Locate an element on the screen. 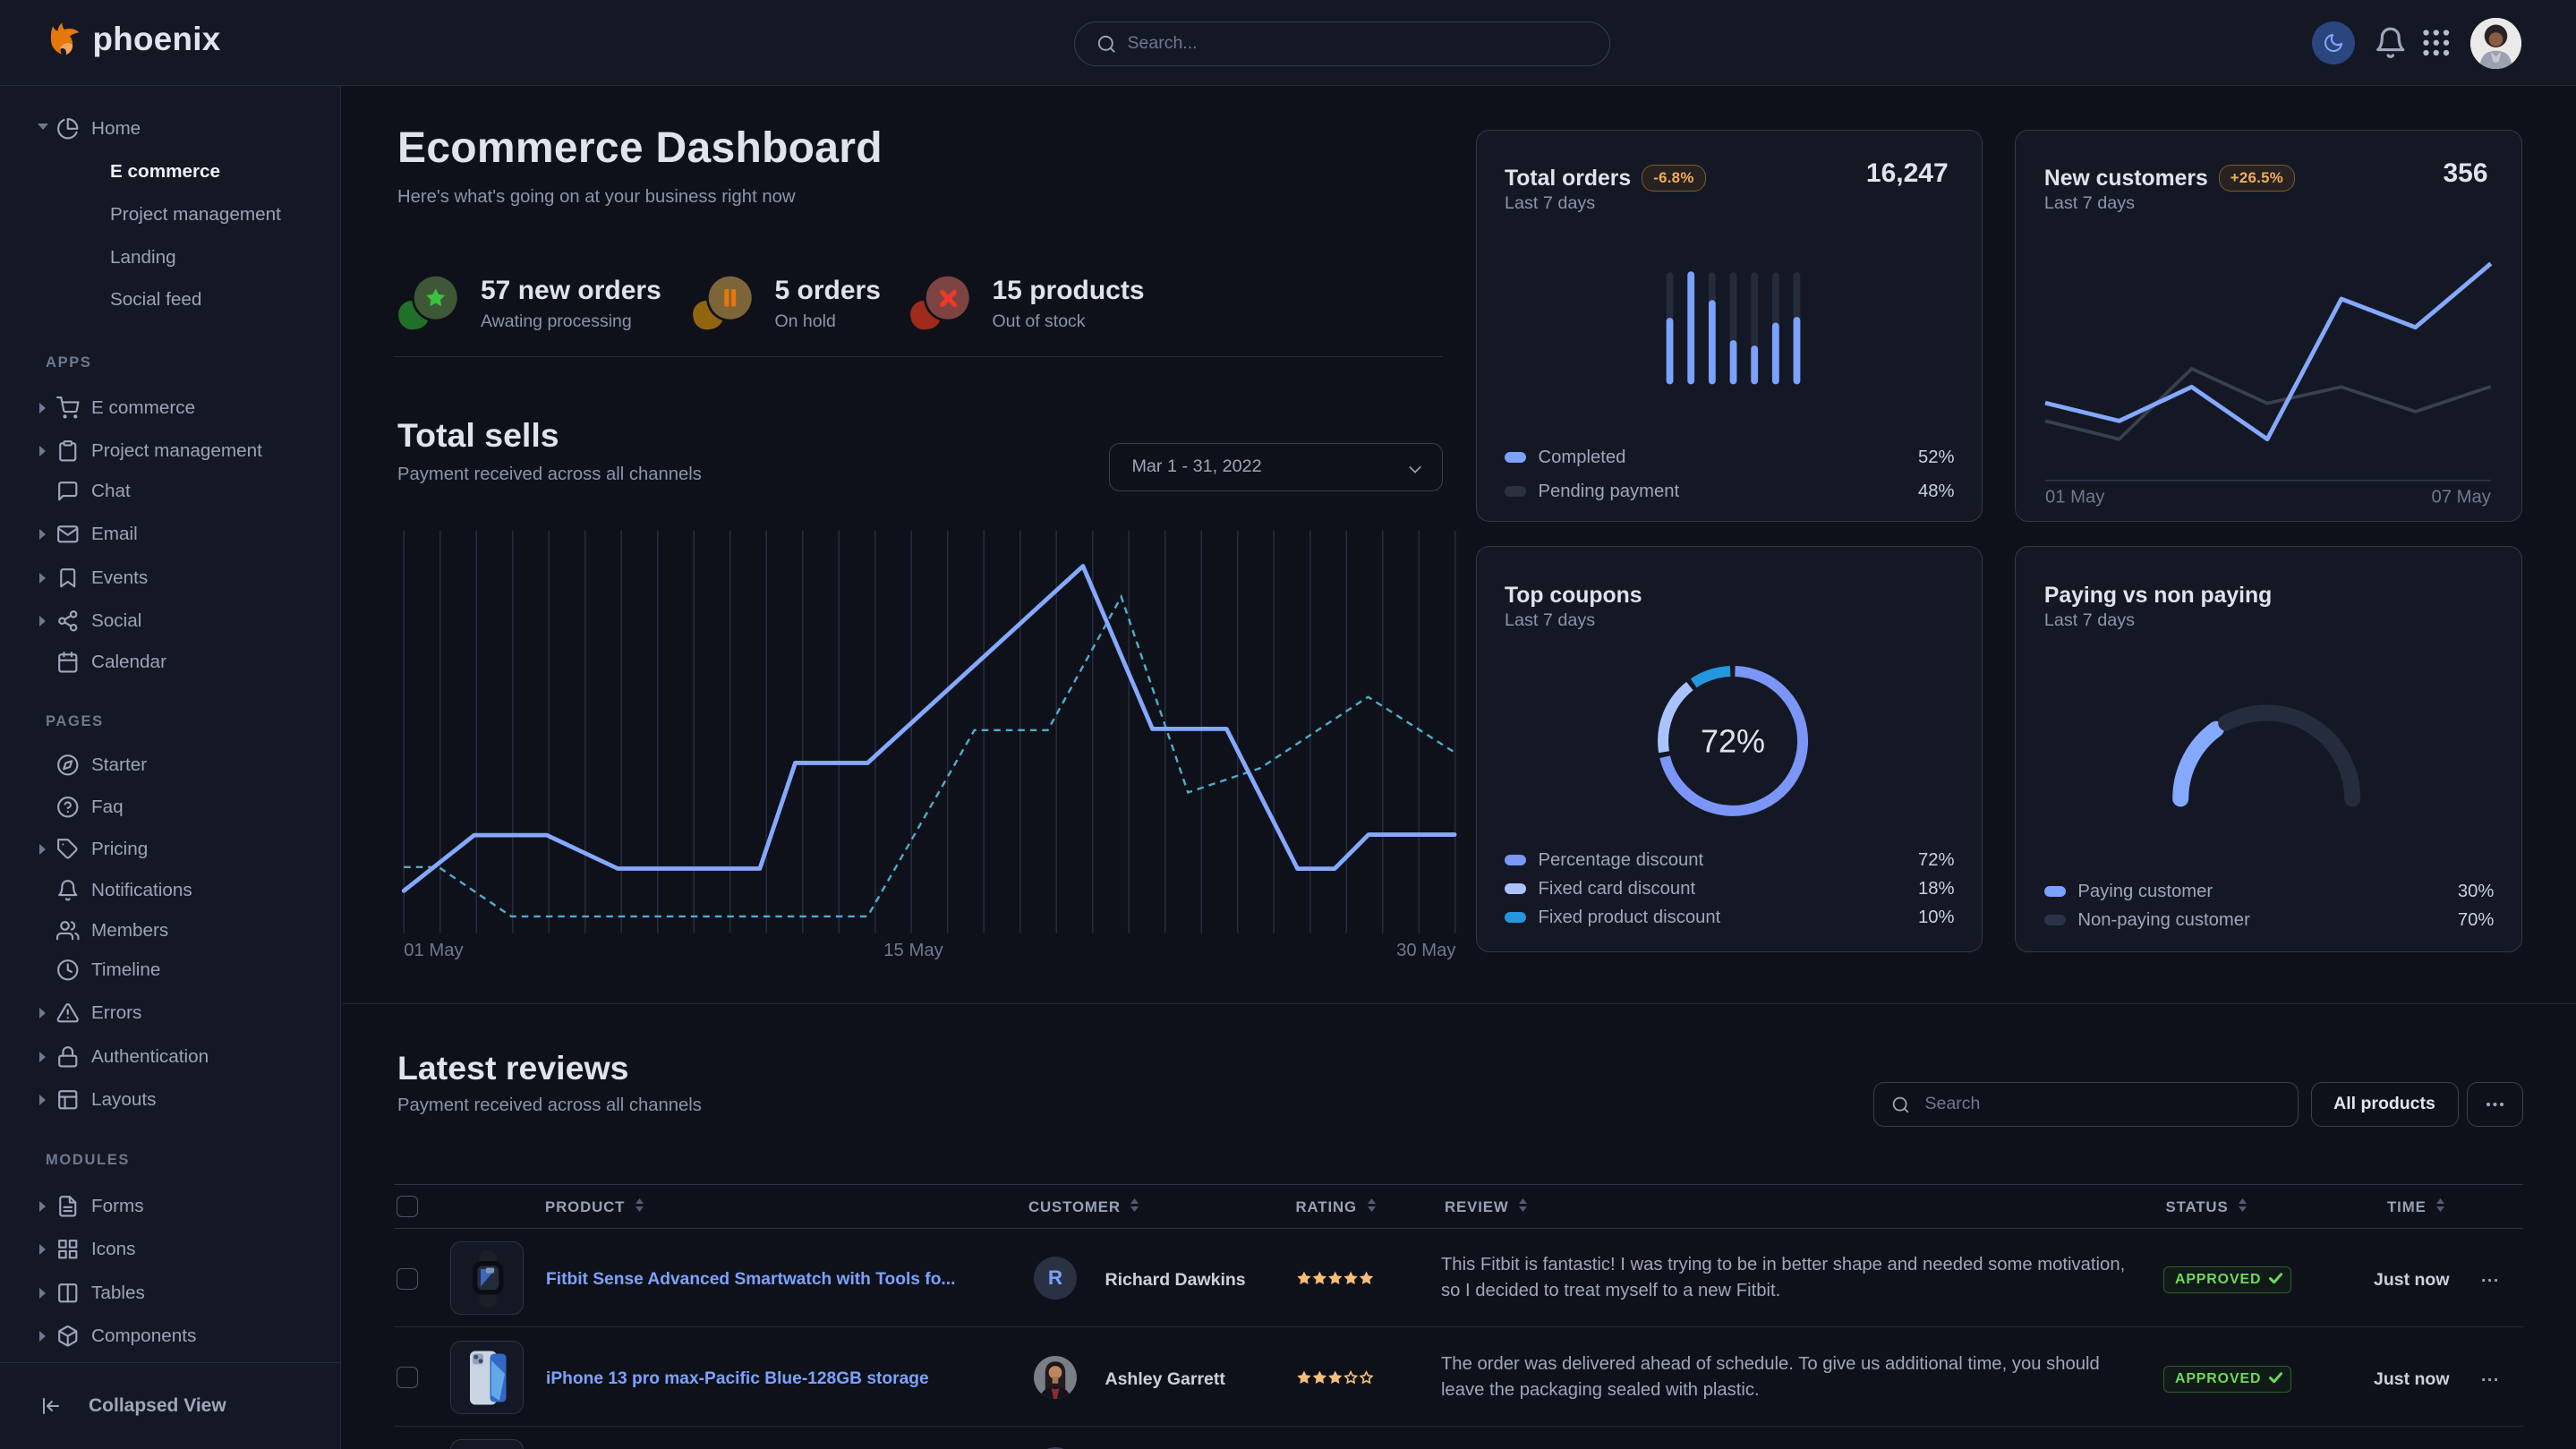 This screenshot has height=1449, width=2576. svg-text: 15 May is located at coordinates (913, 950).